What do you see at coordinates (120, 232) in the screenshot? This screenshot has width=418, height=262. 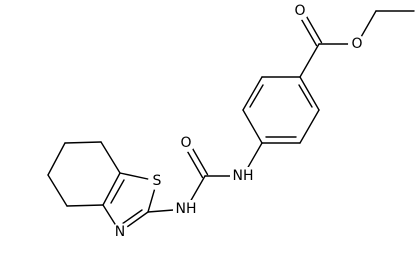 I see `atom-label: N` at bounding box center [120, 232].